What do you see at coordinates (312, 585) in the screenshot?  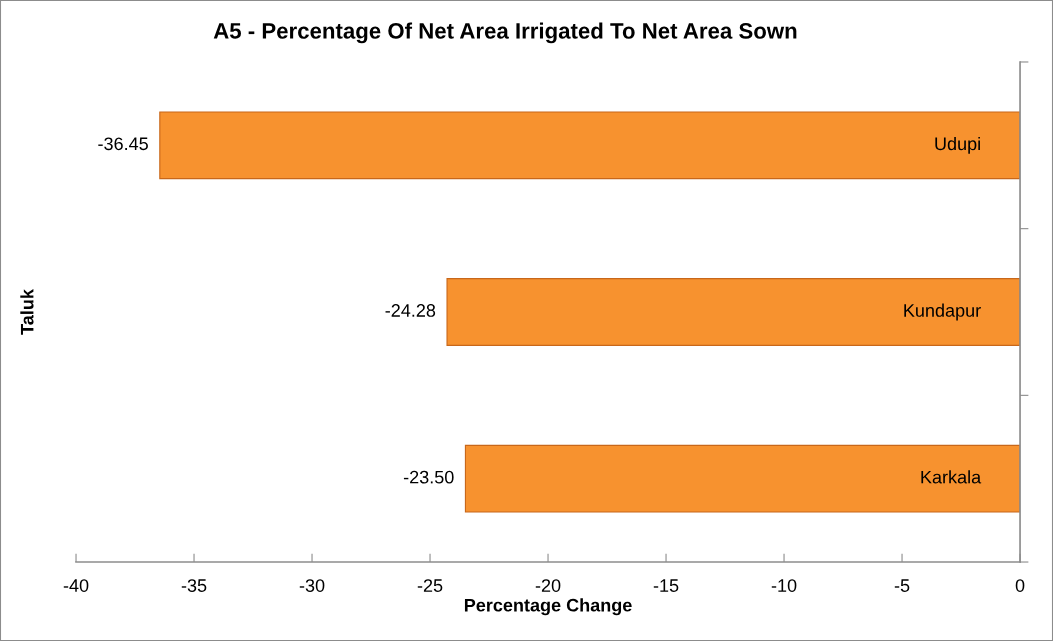 I see `x-tick-label: -30` at bounding box center [312, 585].